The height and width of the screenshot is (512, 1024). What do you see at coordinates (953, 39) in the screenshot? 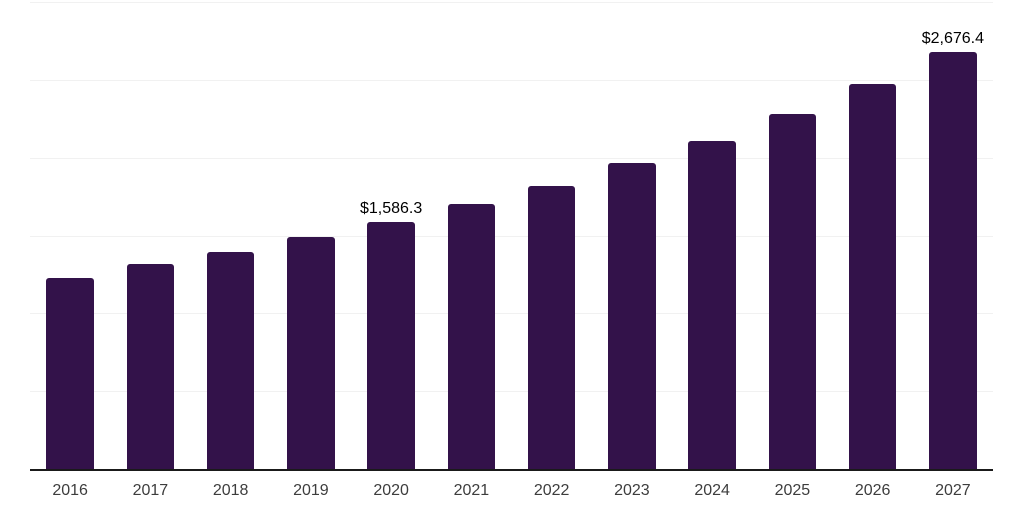
I see `data-label-2027: $2,676.4` at bounding box center [953, 39].